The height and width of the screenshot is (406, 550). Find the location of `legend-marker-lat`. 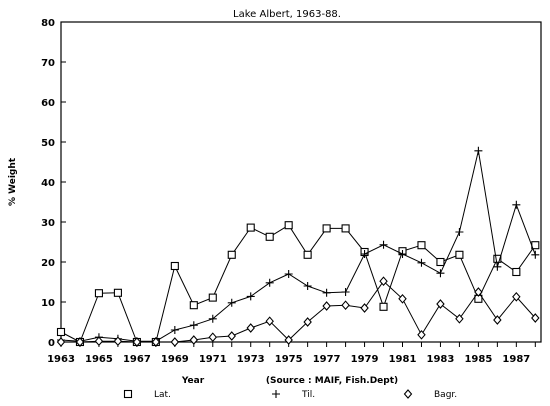

legend-marker-lat is located at coordinates (128, 394).